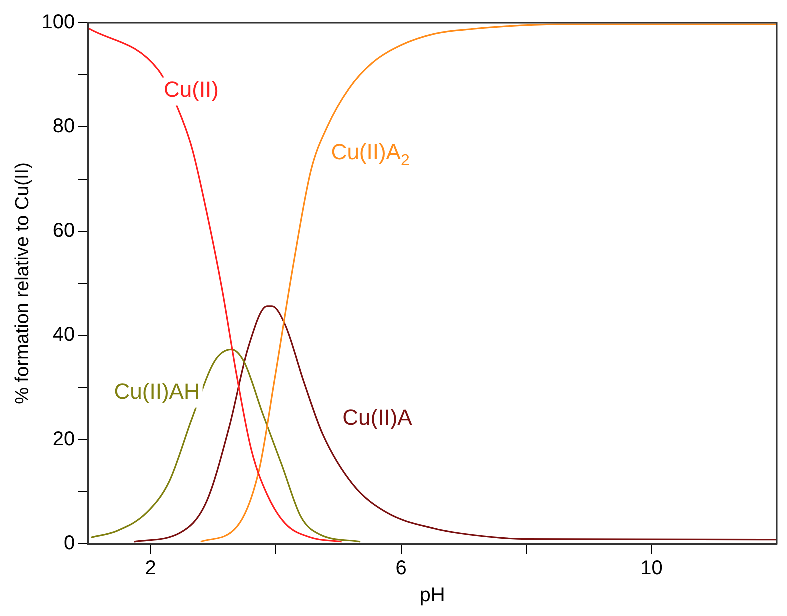 Image resolution: width=787 pixels, height=616 pixels. What do you see at coordinates (191, 89) in the screenshot?
I see `series-label: Cu(II)` at bounding box center [191, 89].